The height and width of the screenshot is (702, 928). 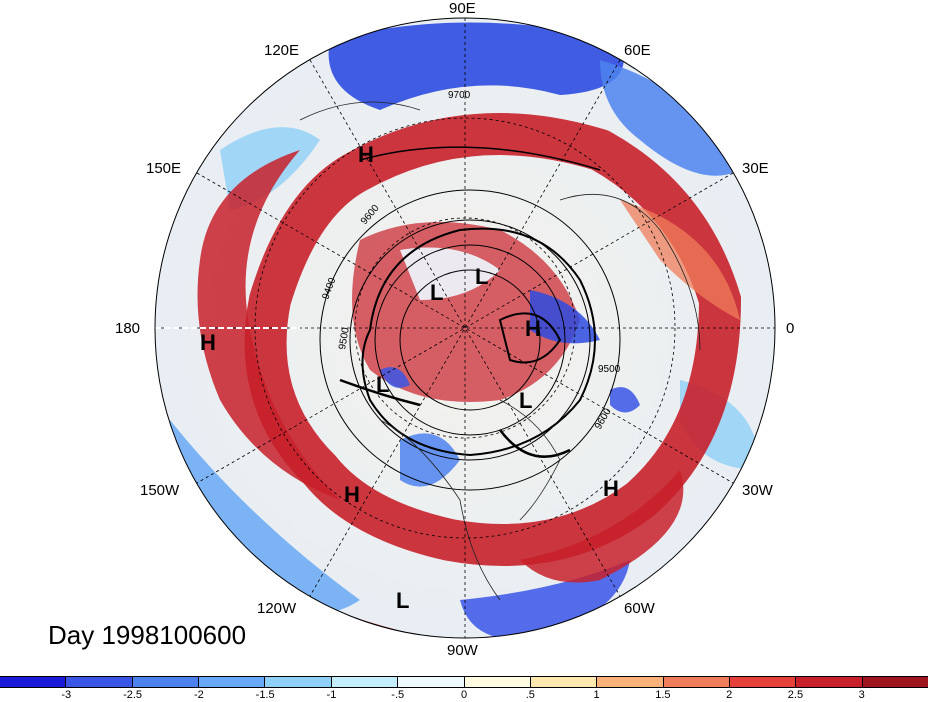 What do you see at coordinates (128, 328) in the screenshot?
I see `lon-label-180: 180` at bounding box center [128, 328].